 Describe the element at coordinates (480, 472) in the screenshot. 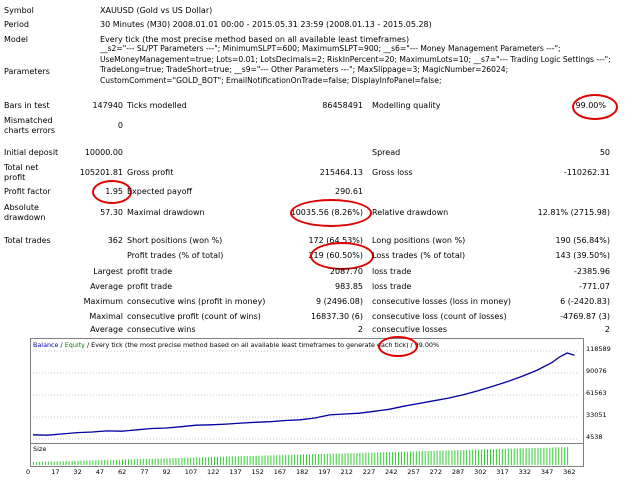

I see `x-tick-label: 302` at that location.